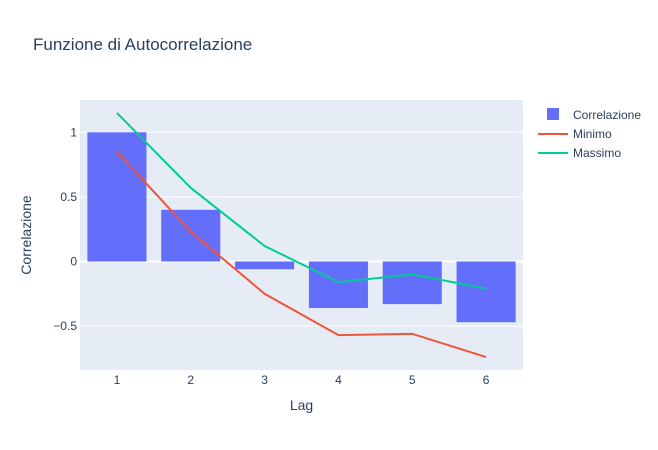 This screenshot has width=658, height=450. Describe the element at coordinates (302, 380) in the screenshot. I see `x-axis-ticks: 1 2 3 4 5 6` at that location.